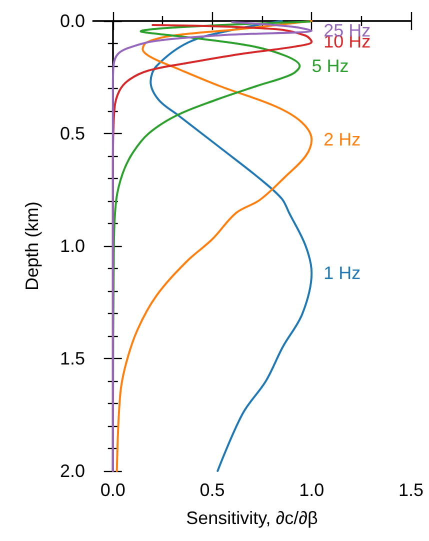  What do you see at coordinates (342, 273) in the screenshot?
I see `series-label: 1 Hz` at bounding box center [342, 273].